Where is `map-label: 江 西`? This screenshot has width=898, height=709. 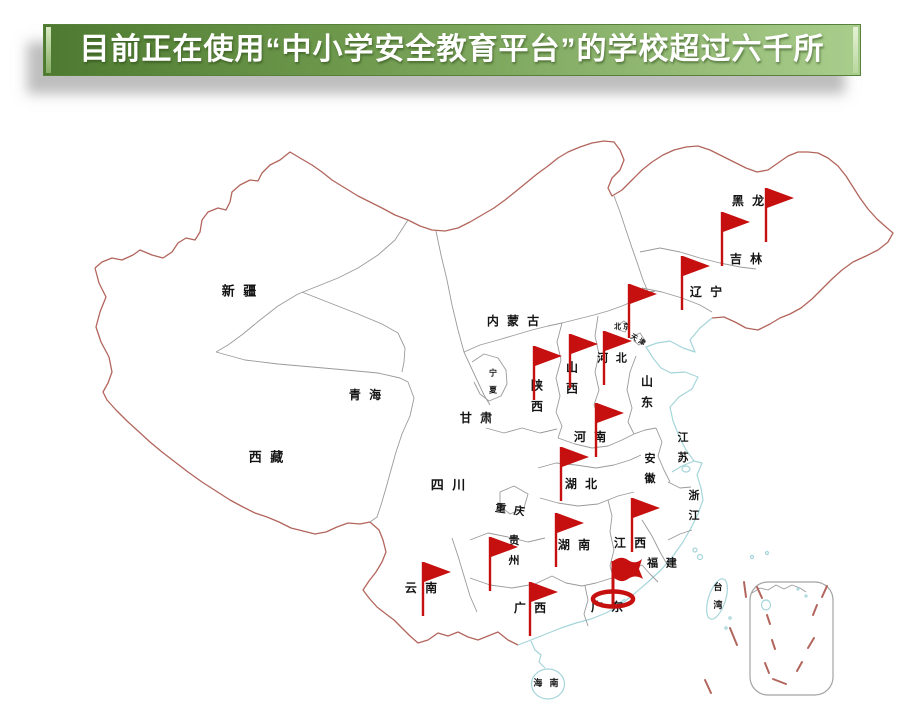 map-label: 江 西 is located at coordinates (631, 542).